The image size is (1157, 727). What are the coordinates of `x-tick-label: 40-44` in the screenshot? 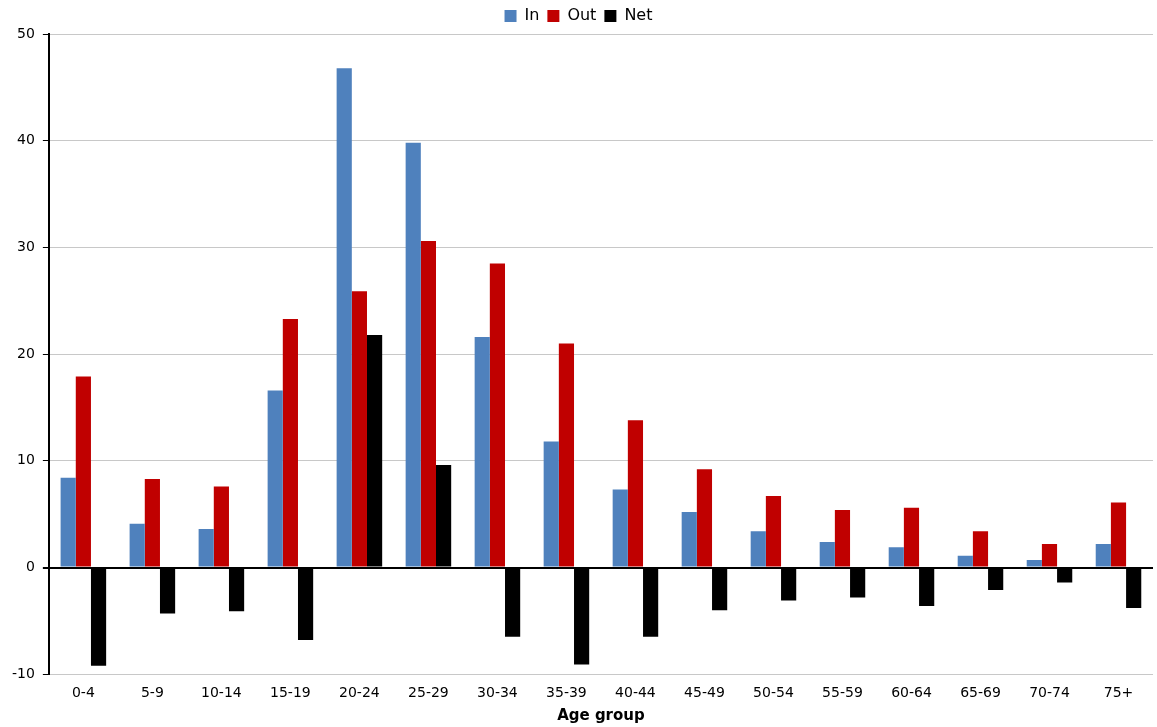 It's located at (635, 692).